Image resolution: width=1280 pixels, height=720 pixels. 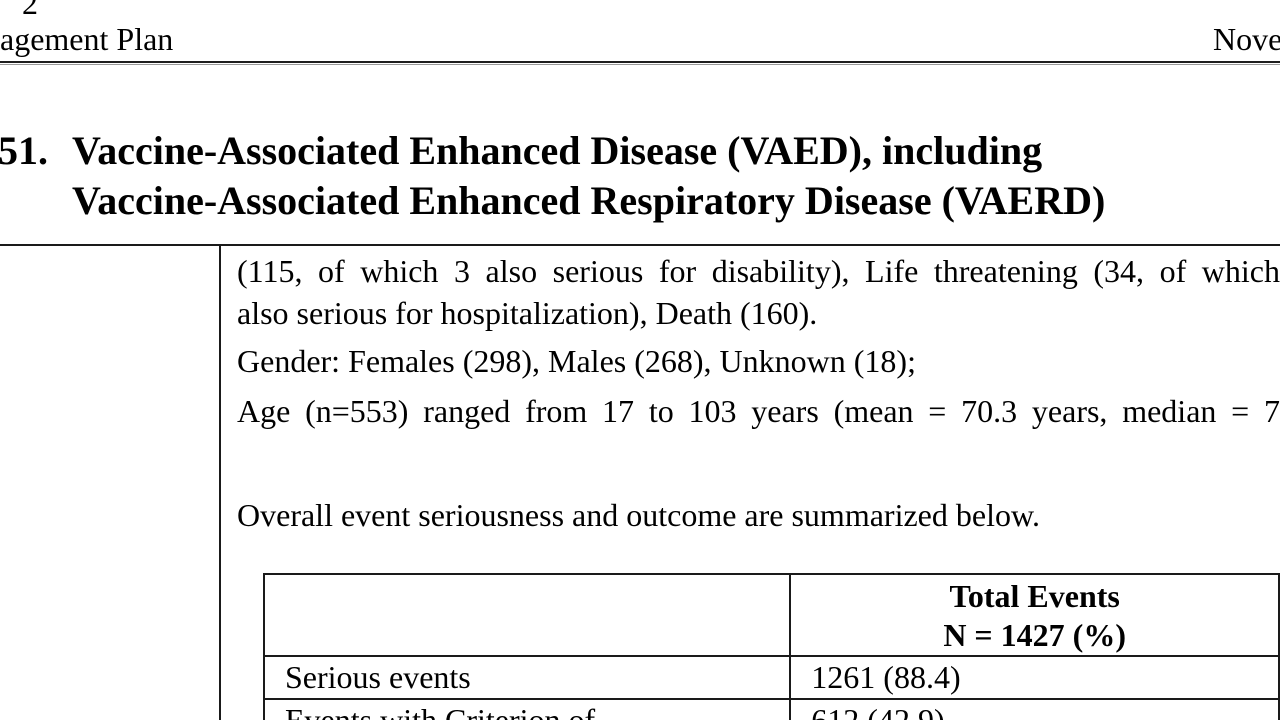 What do you see at coordinates (24, 150) in the screenshot?
I see `section-number: 51.` at bounding box center [24, 150].